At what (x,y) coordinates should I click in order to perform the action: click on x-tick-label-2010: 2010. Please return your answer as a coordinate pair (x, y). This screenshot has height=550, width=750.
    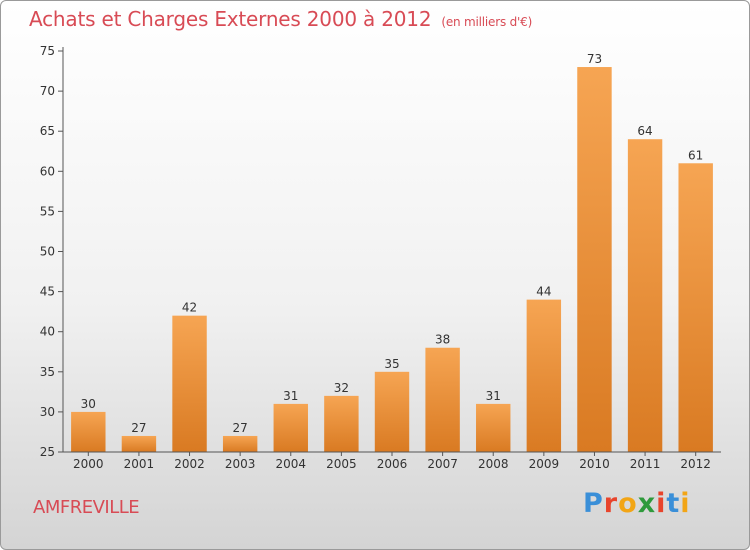
    Looking at the image, I should click on (594, 464).